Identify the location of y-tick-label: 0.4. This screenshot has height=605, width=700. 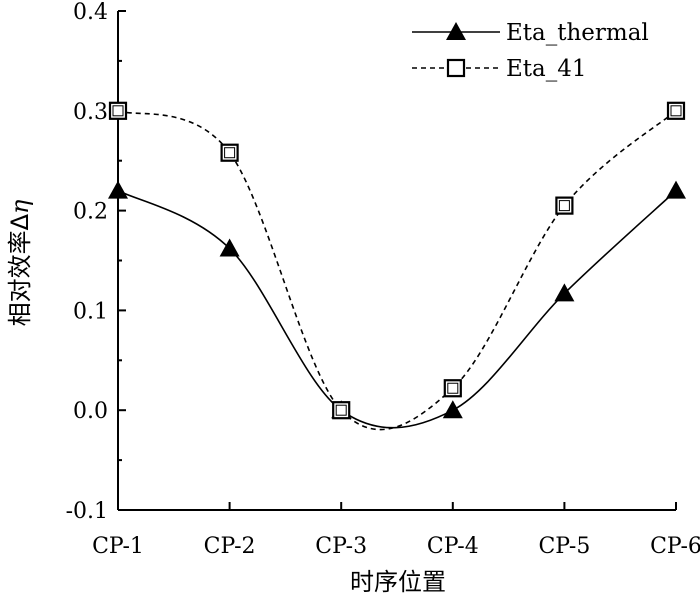
(90, 12).